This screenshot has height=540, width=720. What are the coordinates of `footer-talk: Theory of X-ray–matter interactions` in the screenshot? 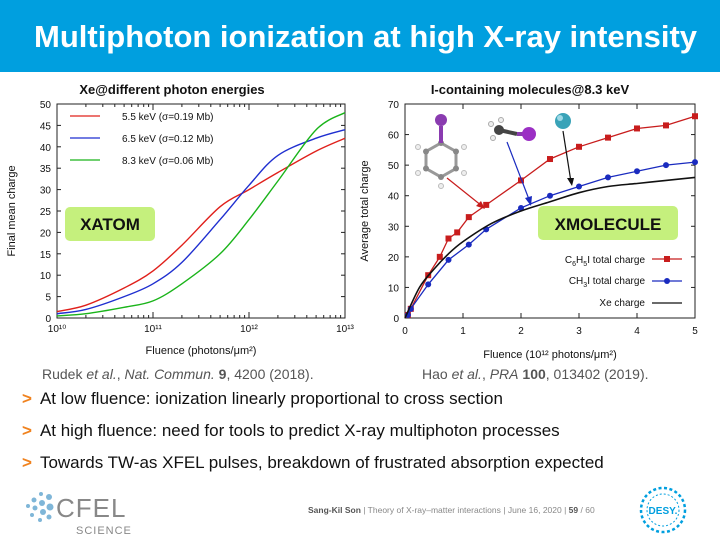 It's located at (434, 510).